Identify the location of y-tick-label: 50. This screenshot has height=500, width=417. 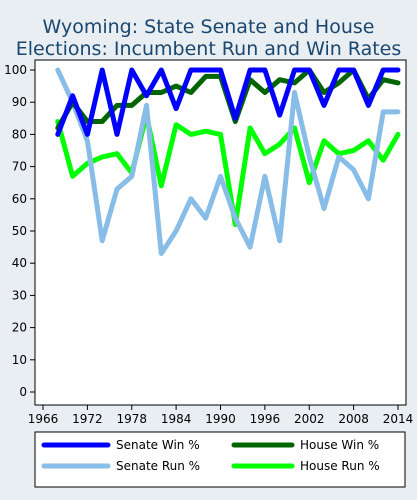
(19, 231).